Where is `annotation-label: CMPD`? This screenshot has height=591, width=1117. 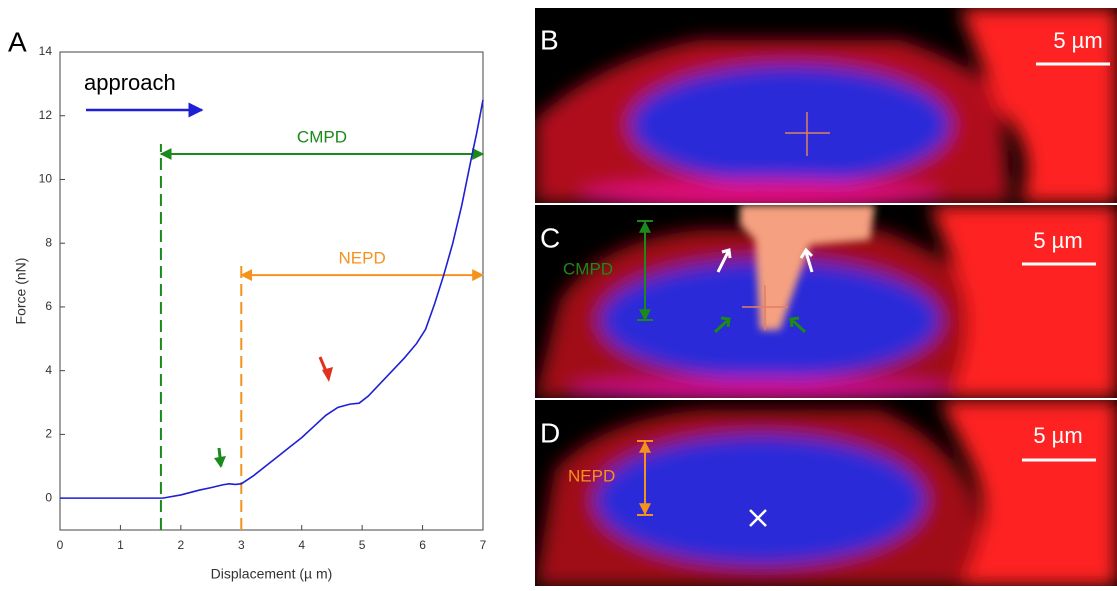
annotation-label: CMPD is located at coordinates (322, 136).